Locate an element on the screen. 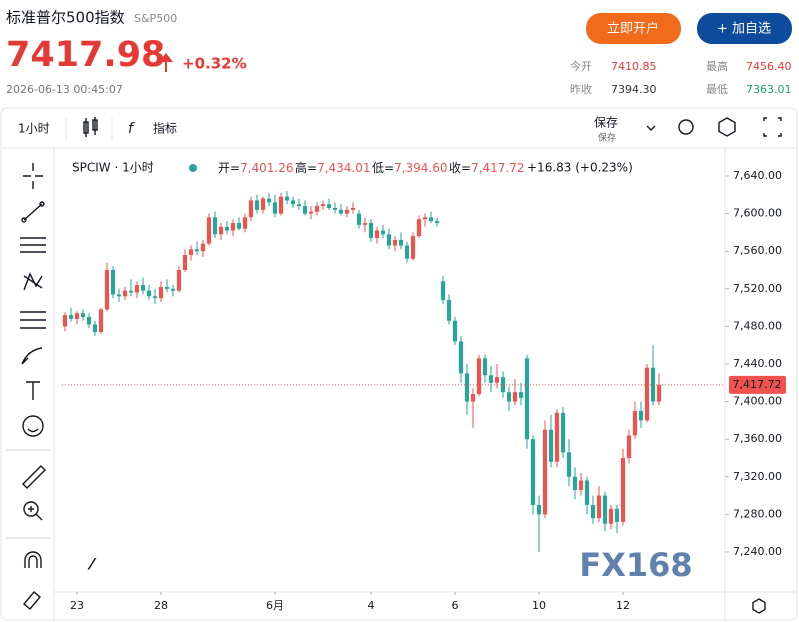  watchlist-label: + 加自选 is located at coordinates (744, 29).